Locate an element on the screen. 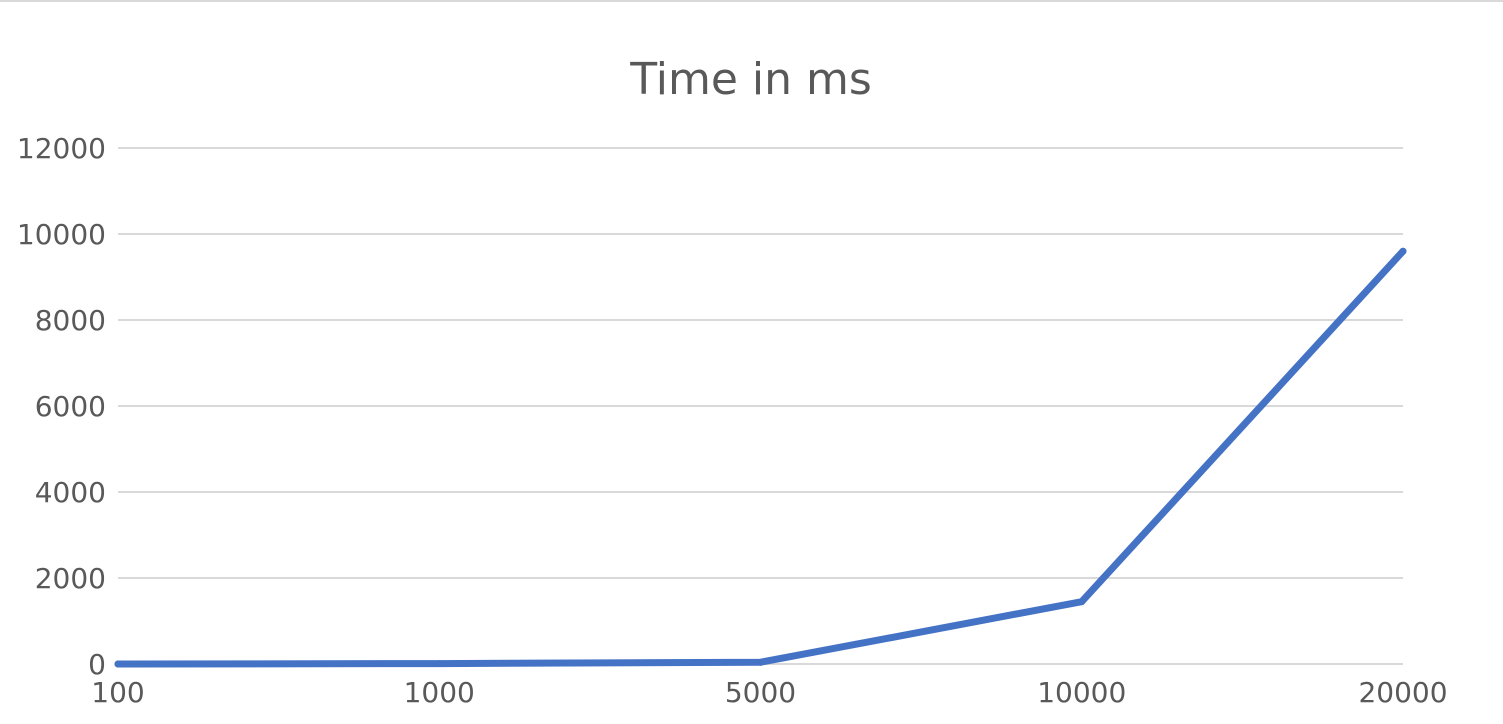 This screenshot has height=724, width=1503. y-tick-label: 4000 is located at coordinates (70, 492).